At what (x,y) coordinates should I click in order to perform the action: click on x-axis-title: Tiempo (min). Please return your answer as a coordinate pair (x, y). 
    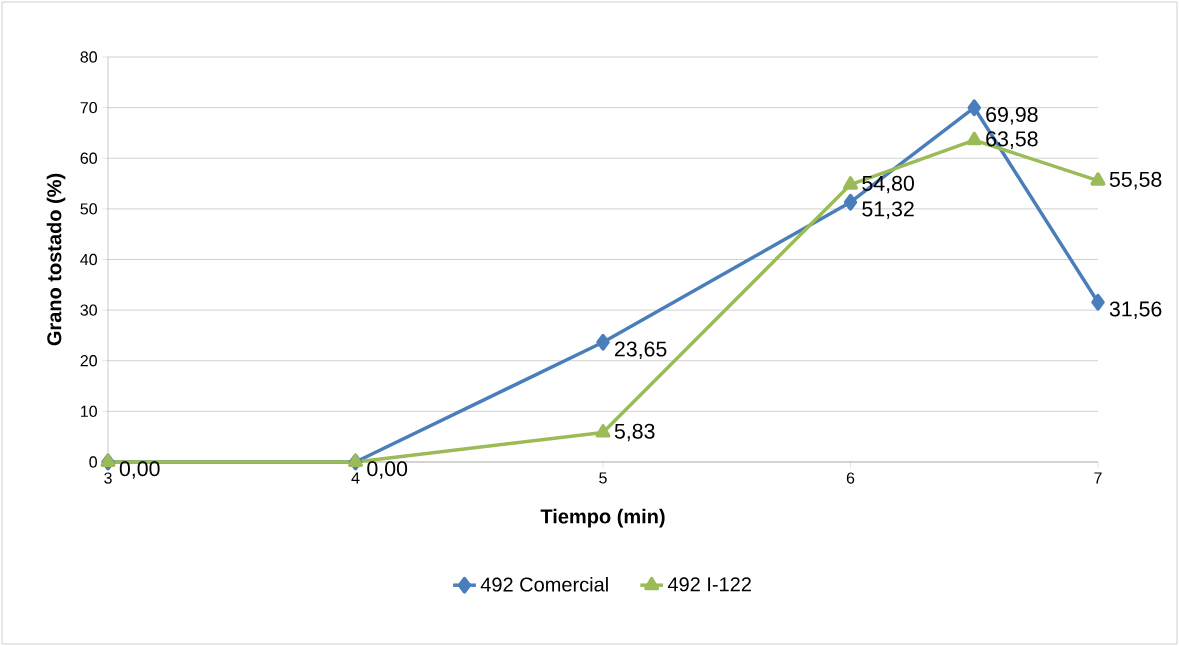
    Looking at the image, I should click on (602, 518).